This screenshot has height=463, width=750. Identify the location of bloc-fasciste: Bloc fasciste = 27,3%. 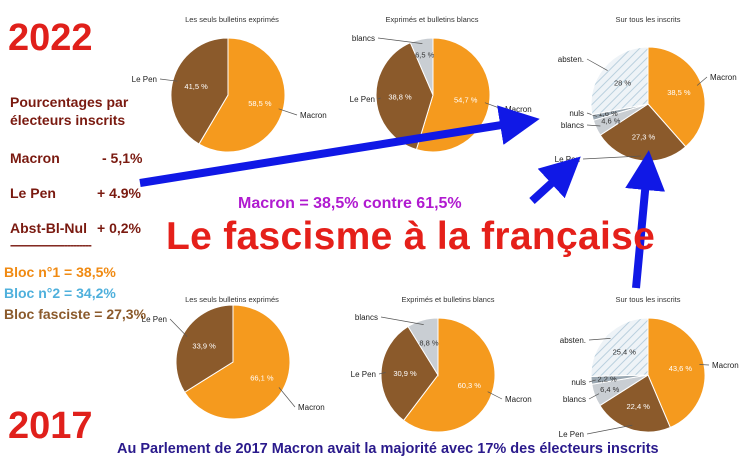
(75, 314).